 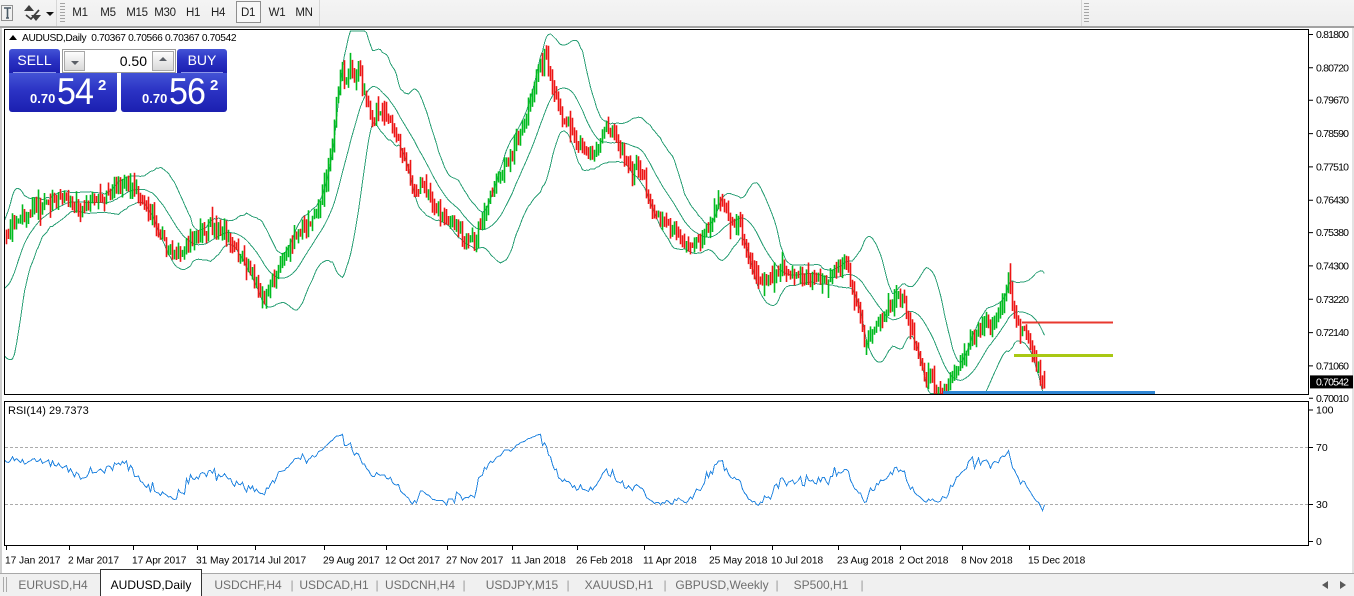 What do you see at coordinates (1325, 411) in the screenshot?
I see `svg-text: 100` at bounding box center [1325, 411].